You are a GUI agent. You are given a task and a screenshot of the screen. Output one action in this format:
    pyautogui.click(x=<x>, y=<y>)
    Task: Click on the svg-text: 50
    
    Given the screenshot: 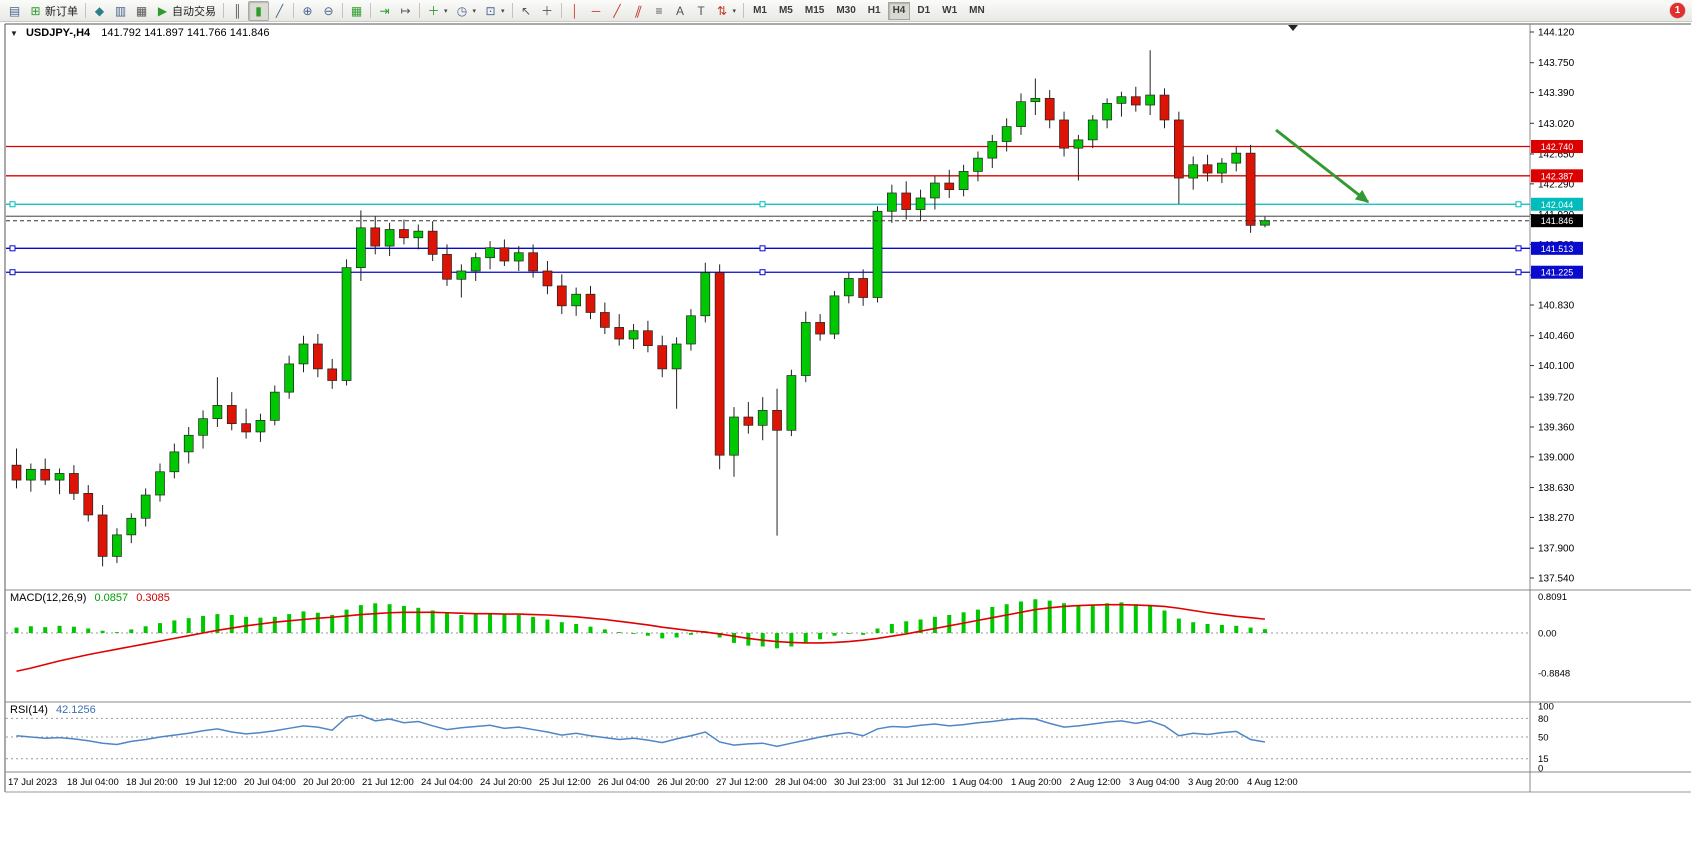 What is the action you would take?
    pyautogui.click(x=1543, y=738)
    